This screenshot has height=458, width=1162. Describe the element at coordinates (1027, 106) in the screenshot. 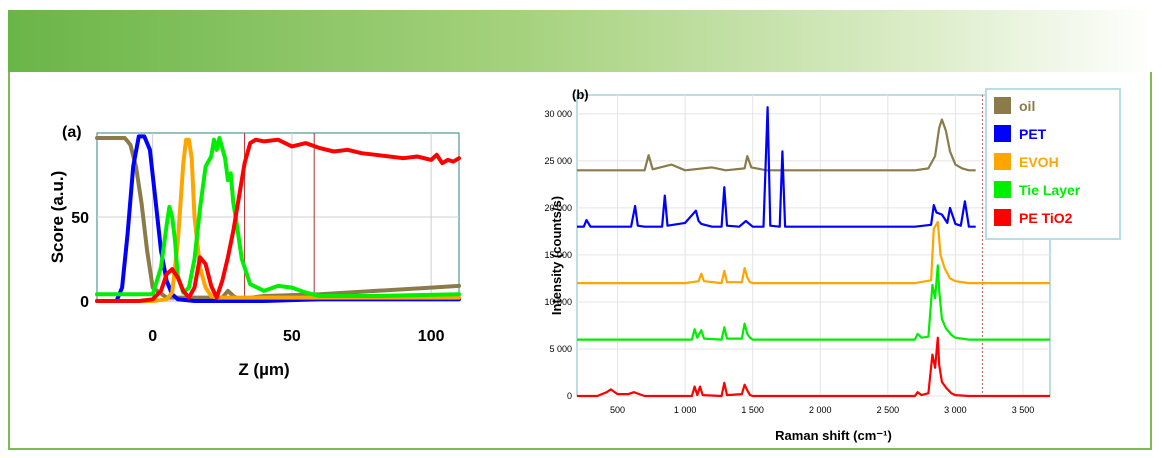

I see `legend-label: oil` at that location.